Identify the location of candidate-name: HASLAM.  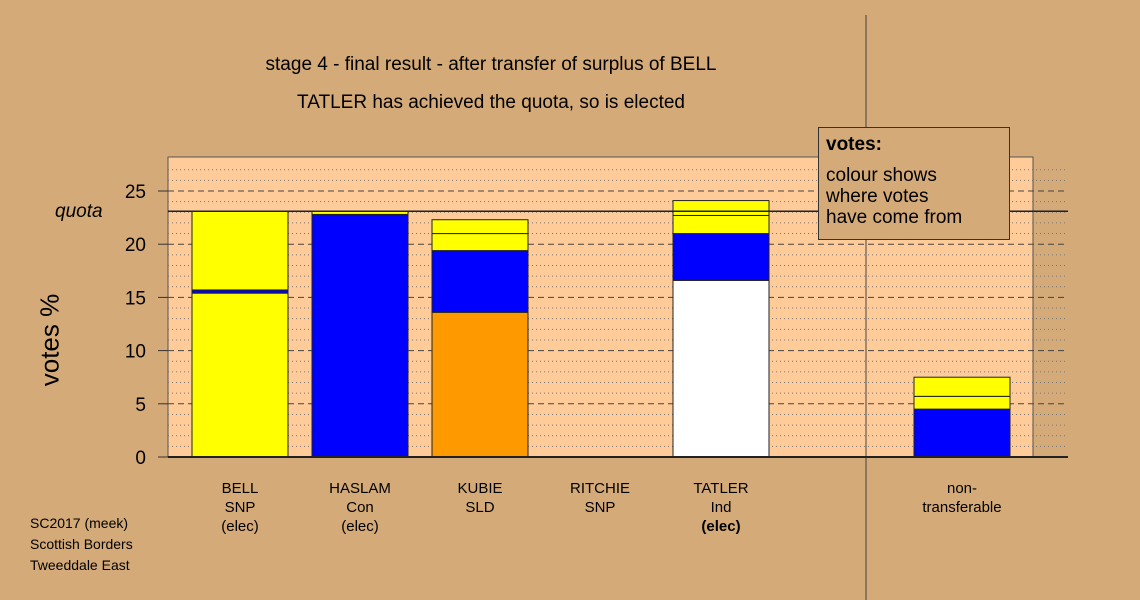
(360, 488).